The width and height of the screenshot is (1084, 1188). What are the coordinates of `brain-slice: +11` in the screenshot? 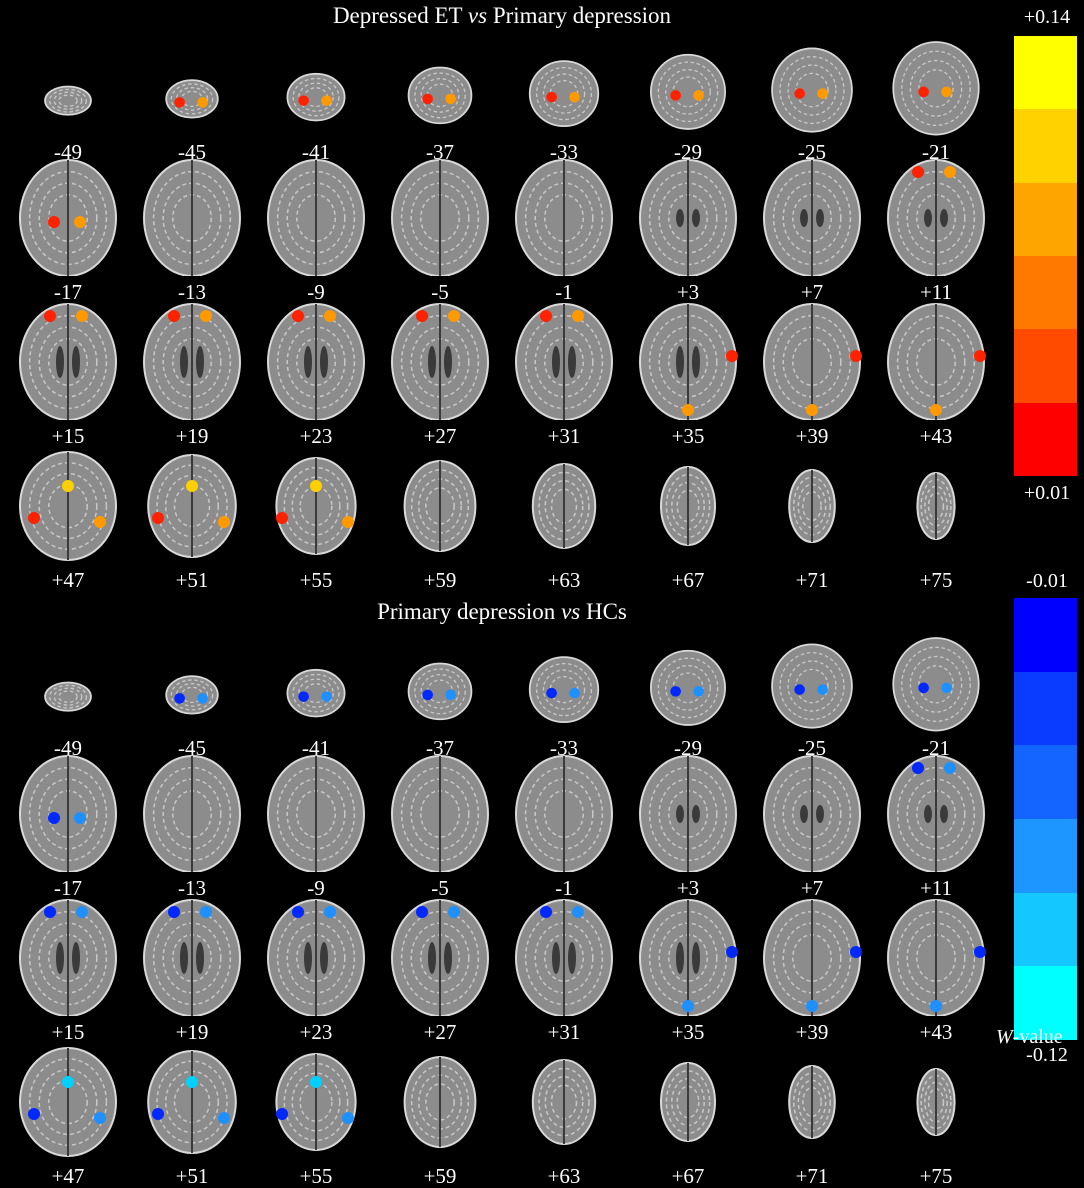 It's located at (936, 230).